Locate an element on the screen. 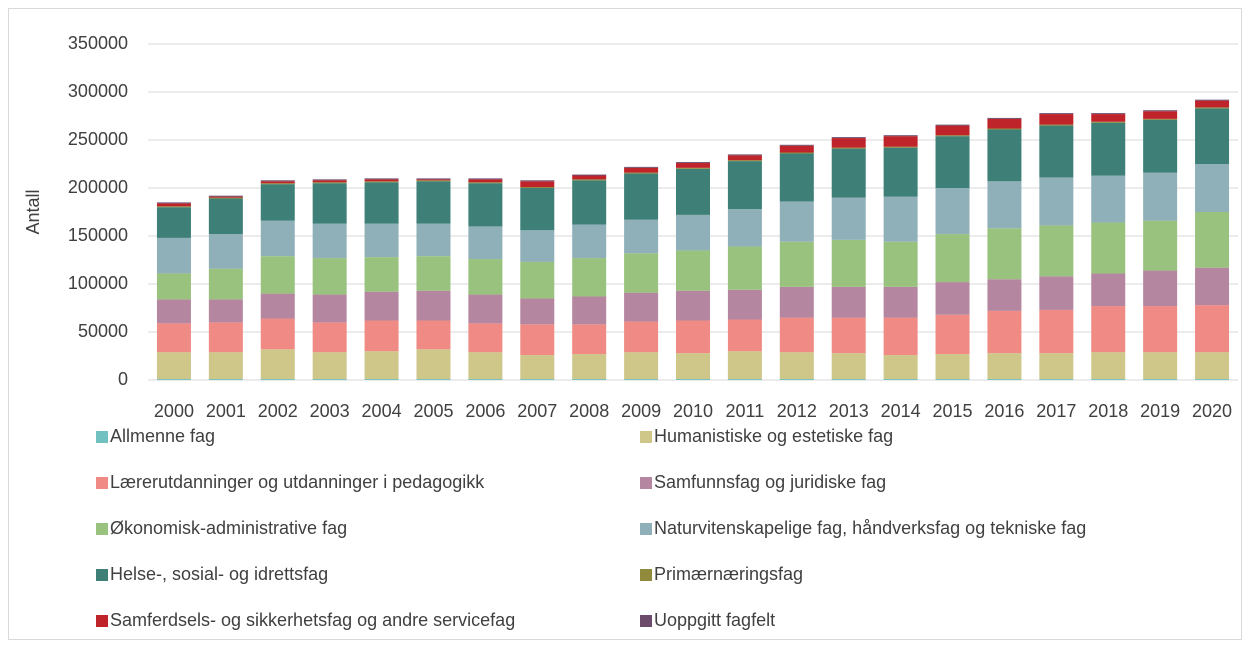  legend-label: Primærnæringsfag is located at coordinates (728, 574).